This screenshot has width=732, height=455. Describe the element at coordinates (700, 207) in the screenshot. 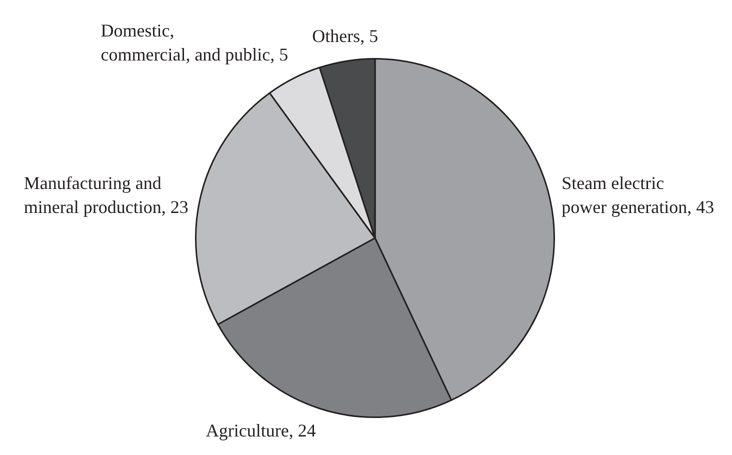

I see `data-label: , 43` at that location.